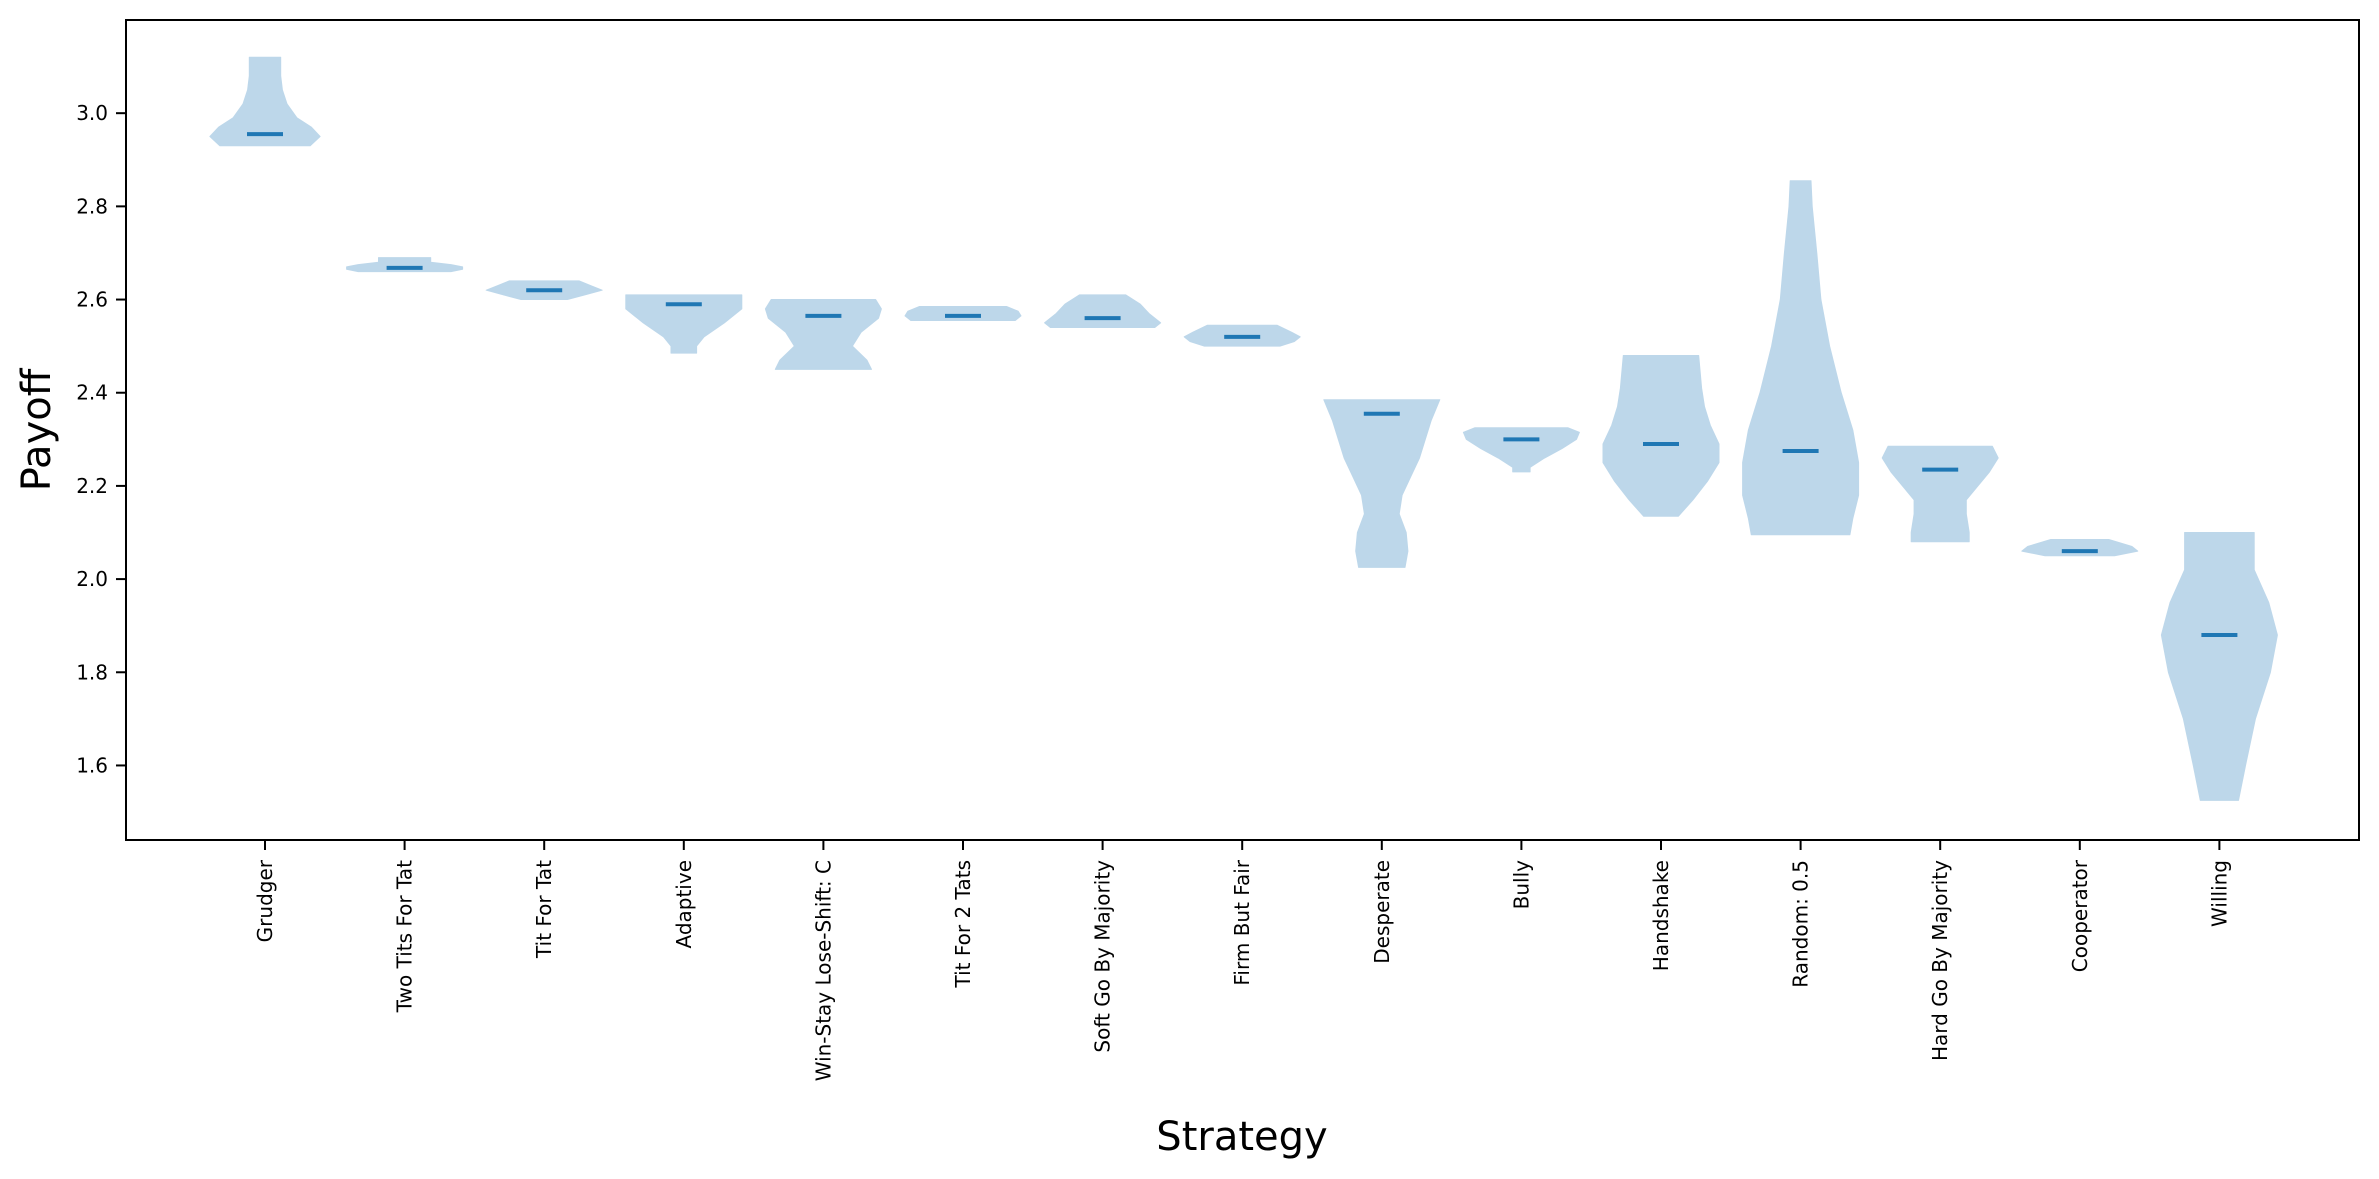 The width and height of the screenshot is (2379, 1179). Describe the element at coordinates (1382, 912) in the screenshot. I see `x-tick-label: Desperate` at that location.